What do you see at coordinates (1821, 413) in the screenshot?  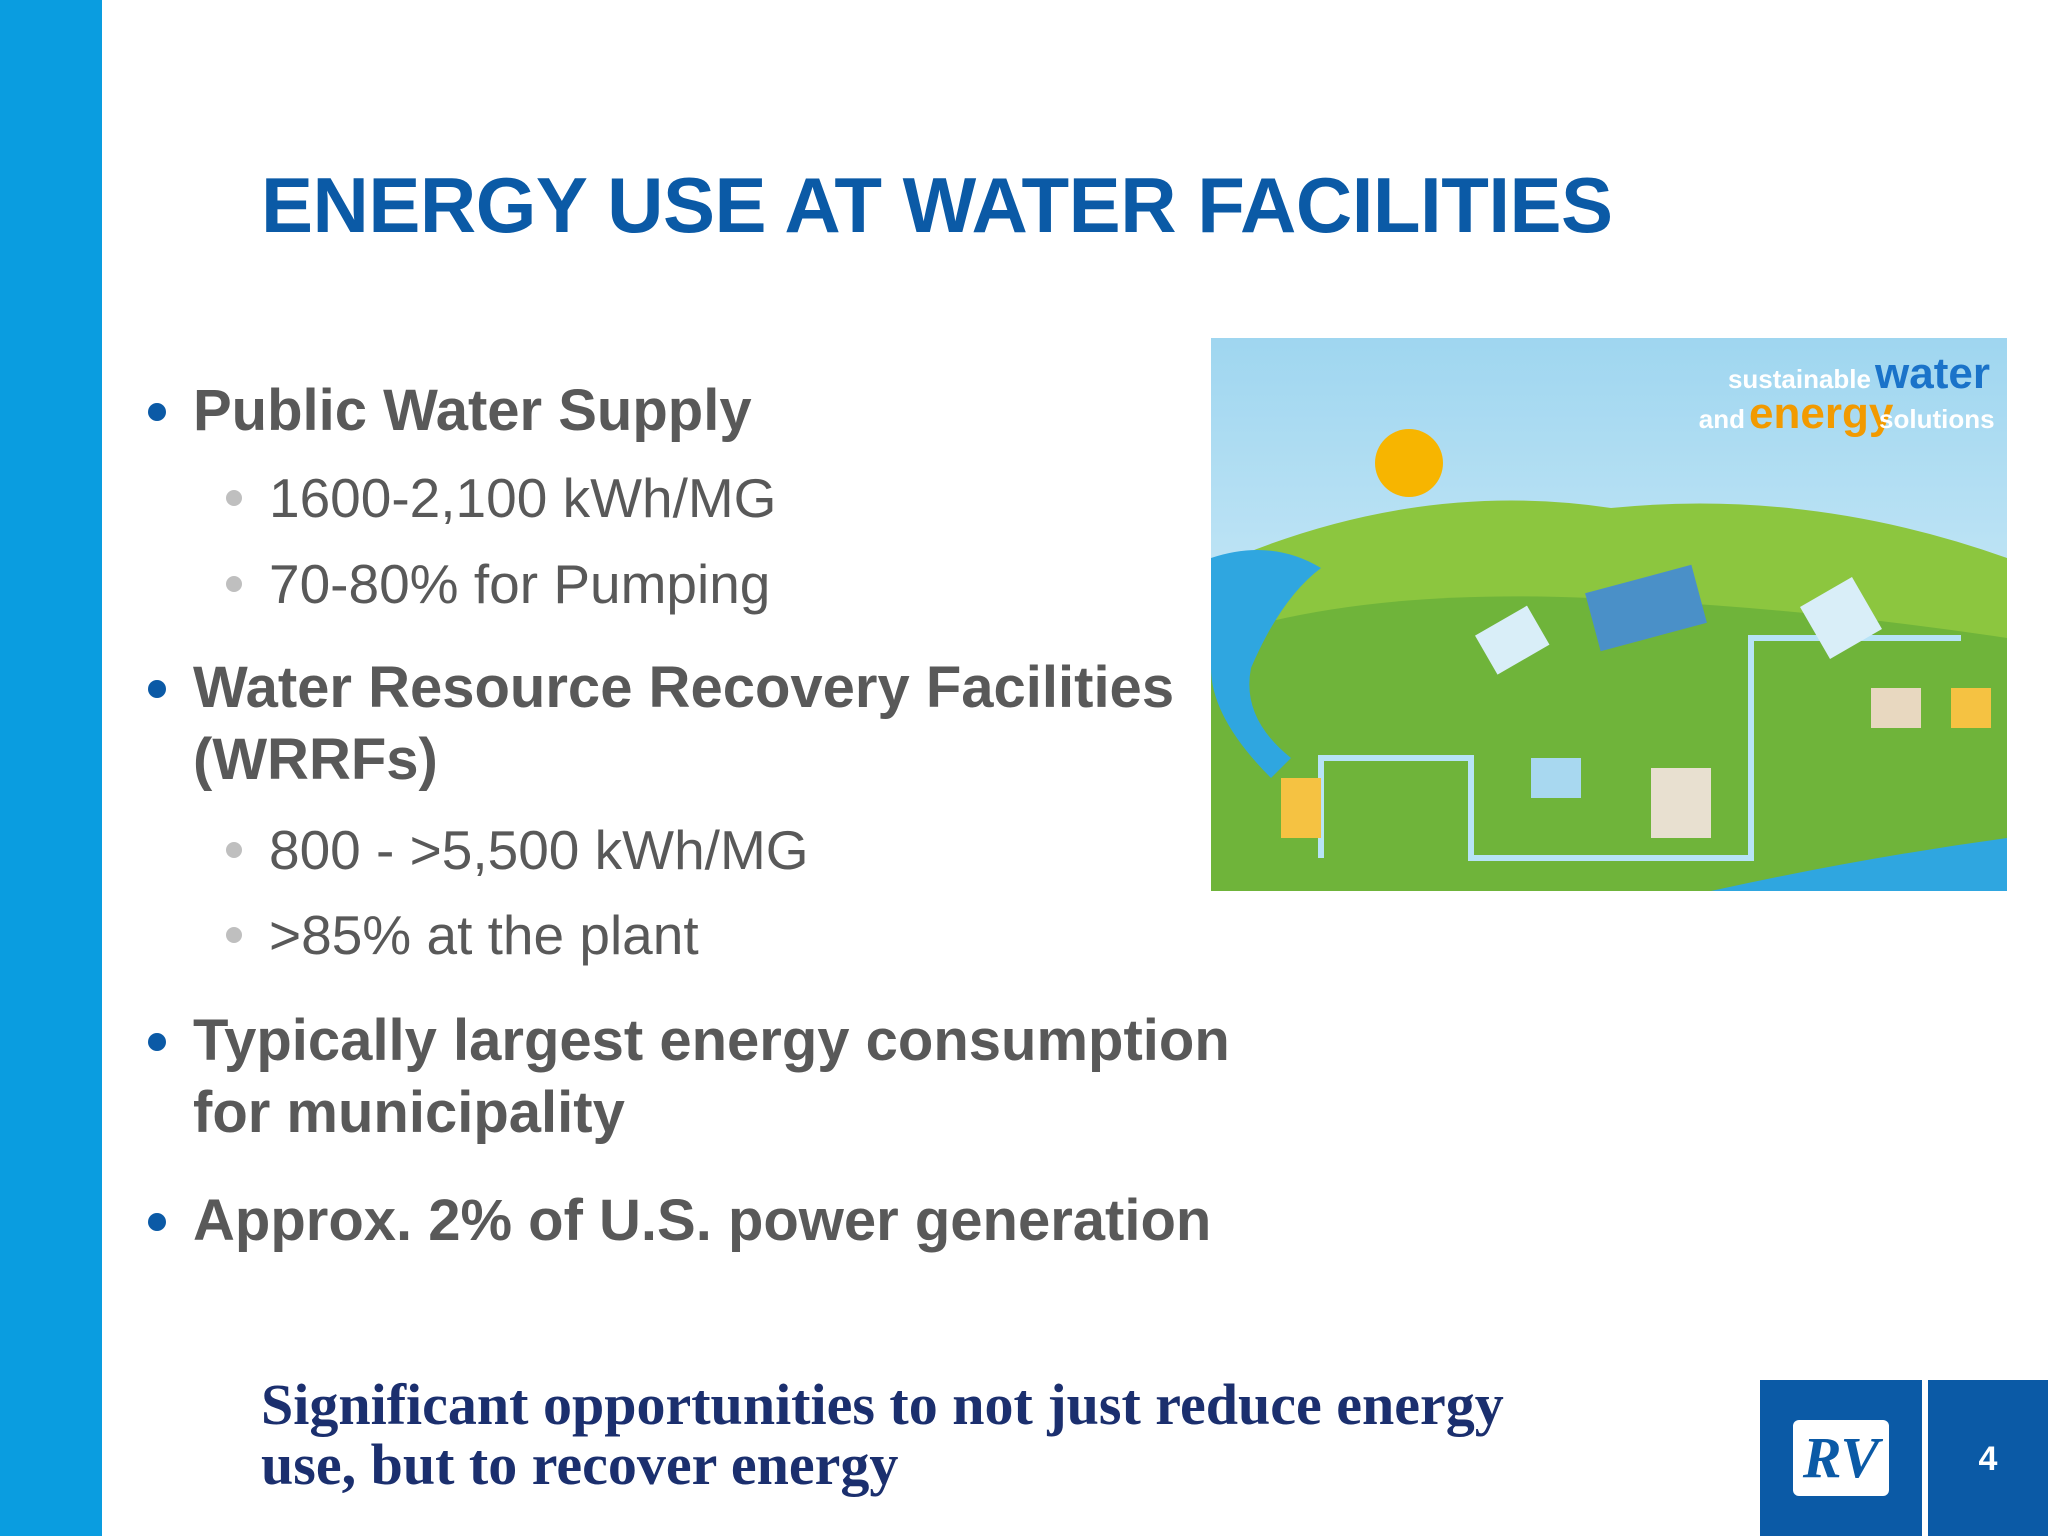 I see `heading: energy` at bounding box center [1821, 413].